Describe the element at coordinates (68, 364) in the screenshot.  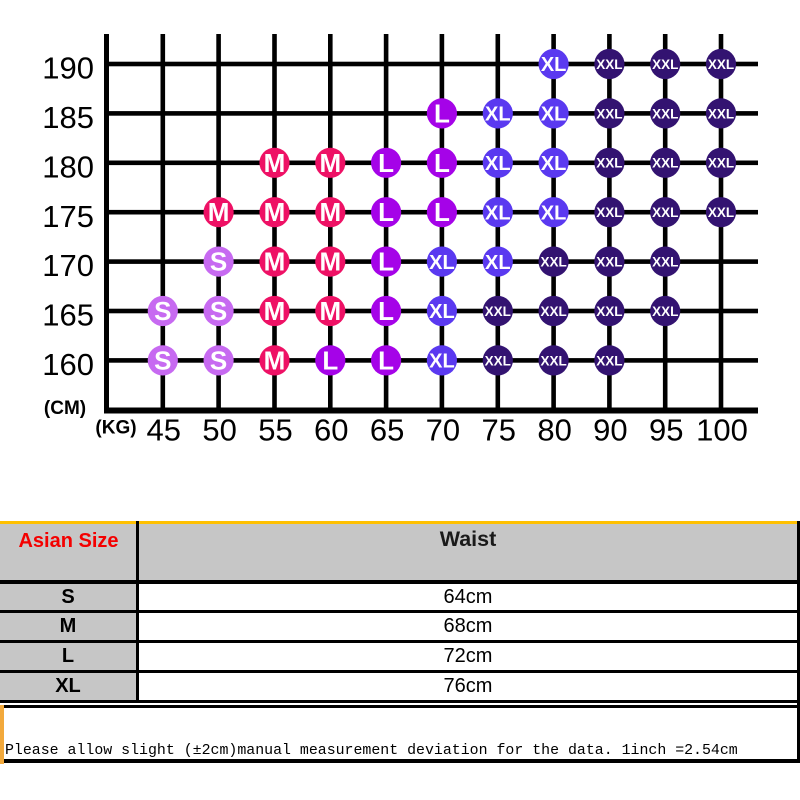
I see `svg-text: 160` at that location.